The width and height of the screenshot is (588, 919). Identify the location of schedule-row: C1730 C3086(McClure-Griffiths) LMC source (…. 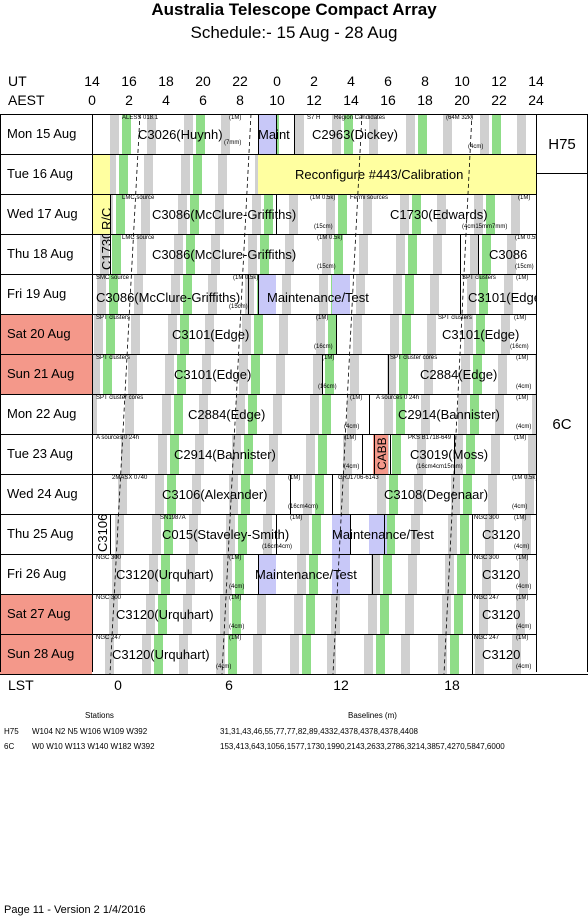
(314, 254).